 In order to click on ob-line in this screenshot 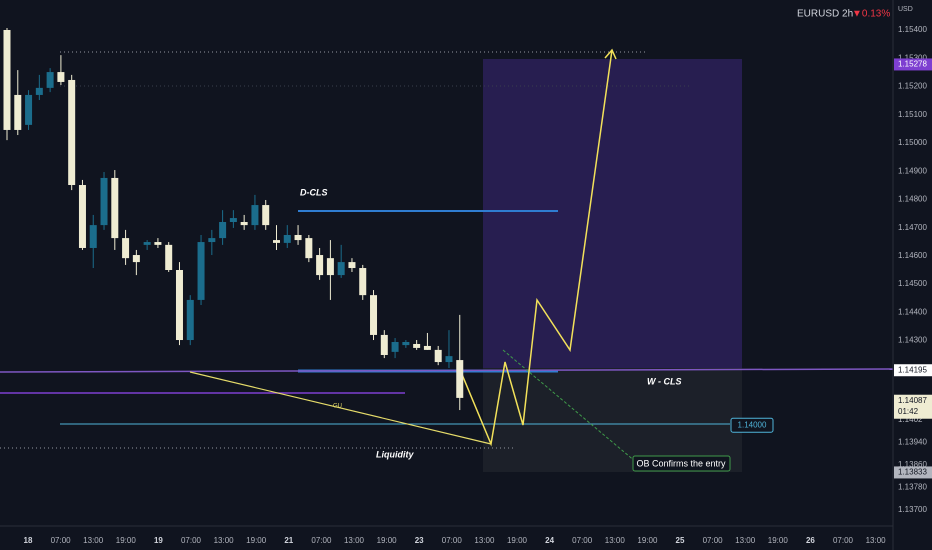, I will do `click(569, 406)`.